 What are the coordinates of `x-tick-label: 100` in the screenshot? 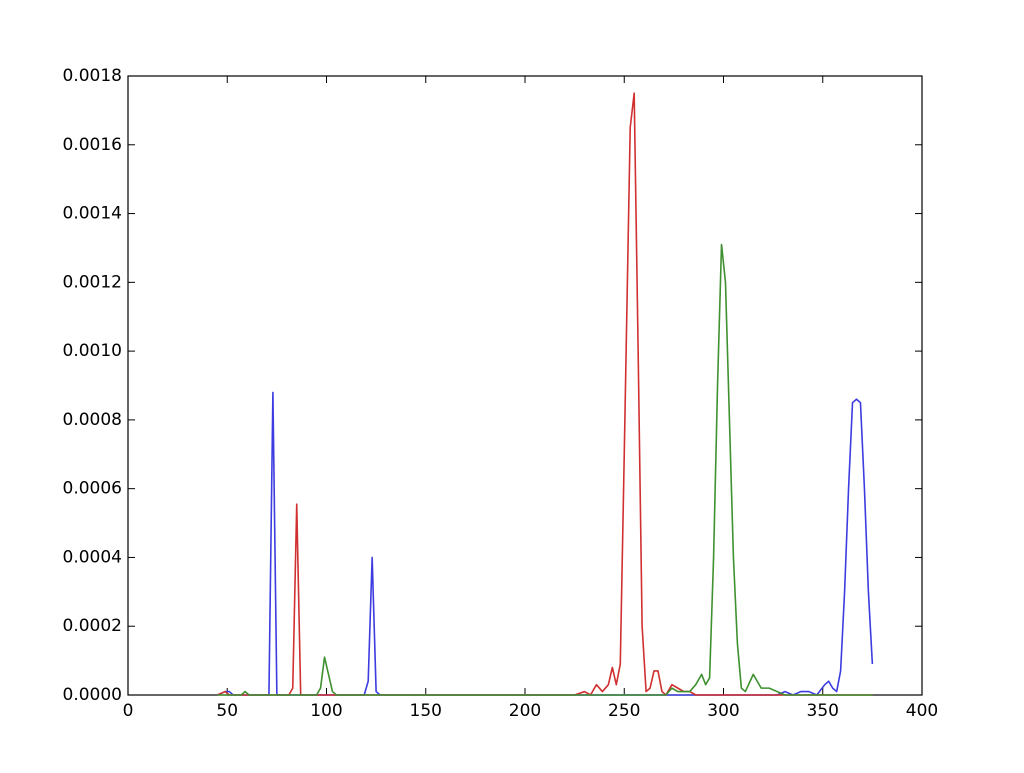 It's located at (326, 711).